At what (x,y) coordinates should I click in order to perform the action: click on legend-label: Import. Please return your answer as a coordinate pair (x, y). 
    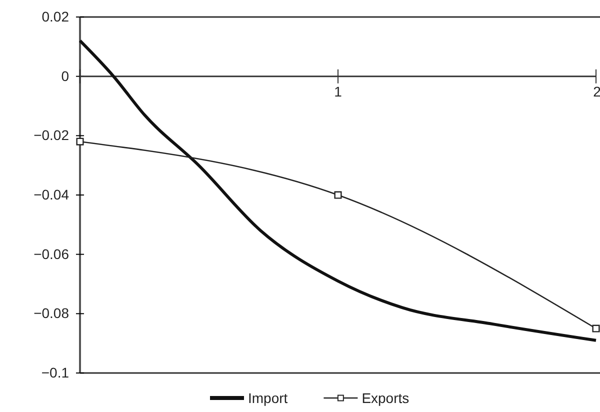
    Looking at the image, I should click on (268, 398).